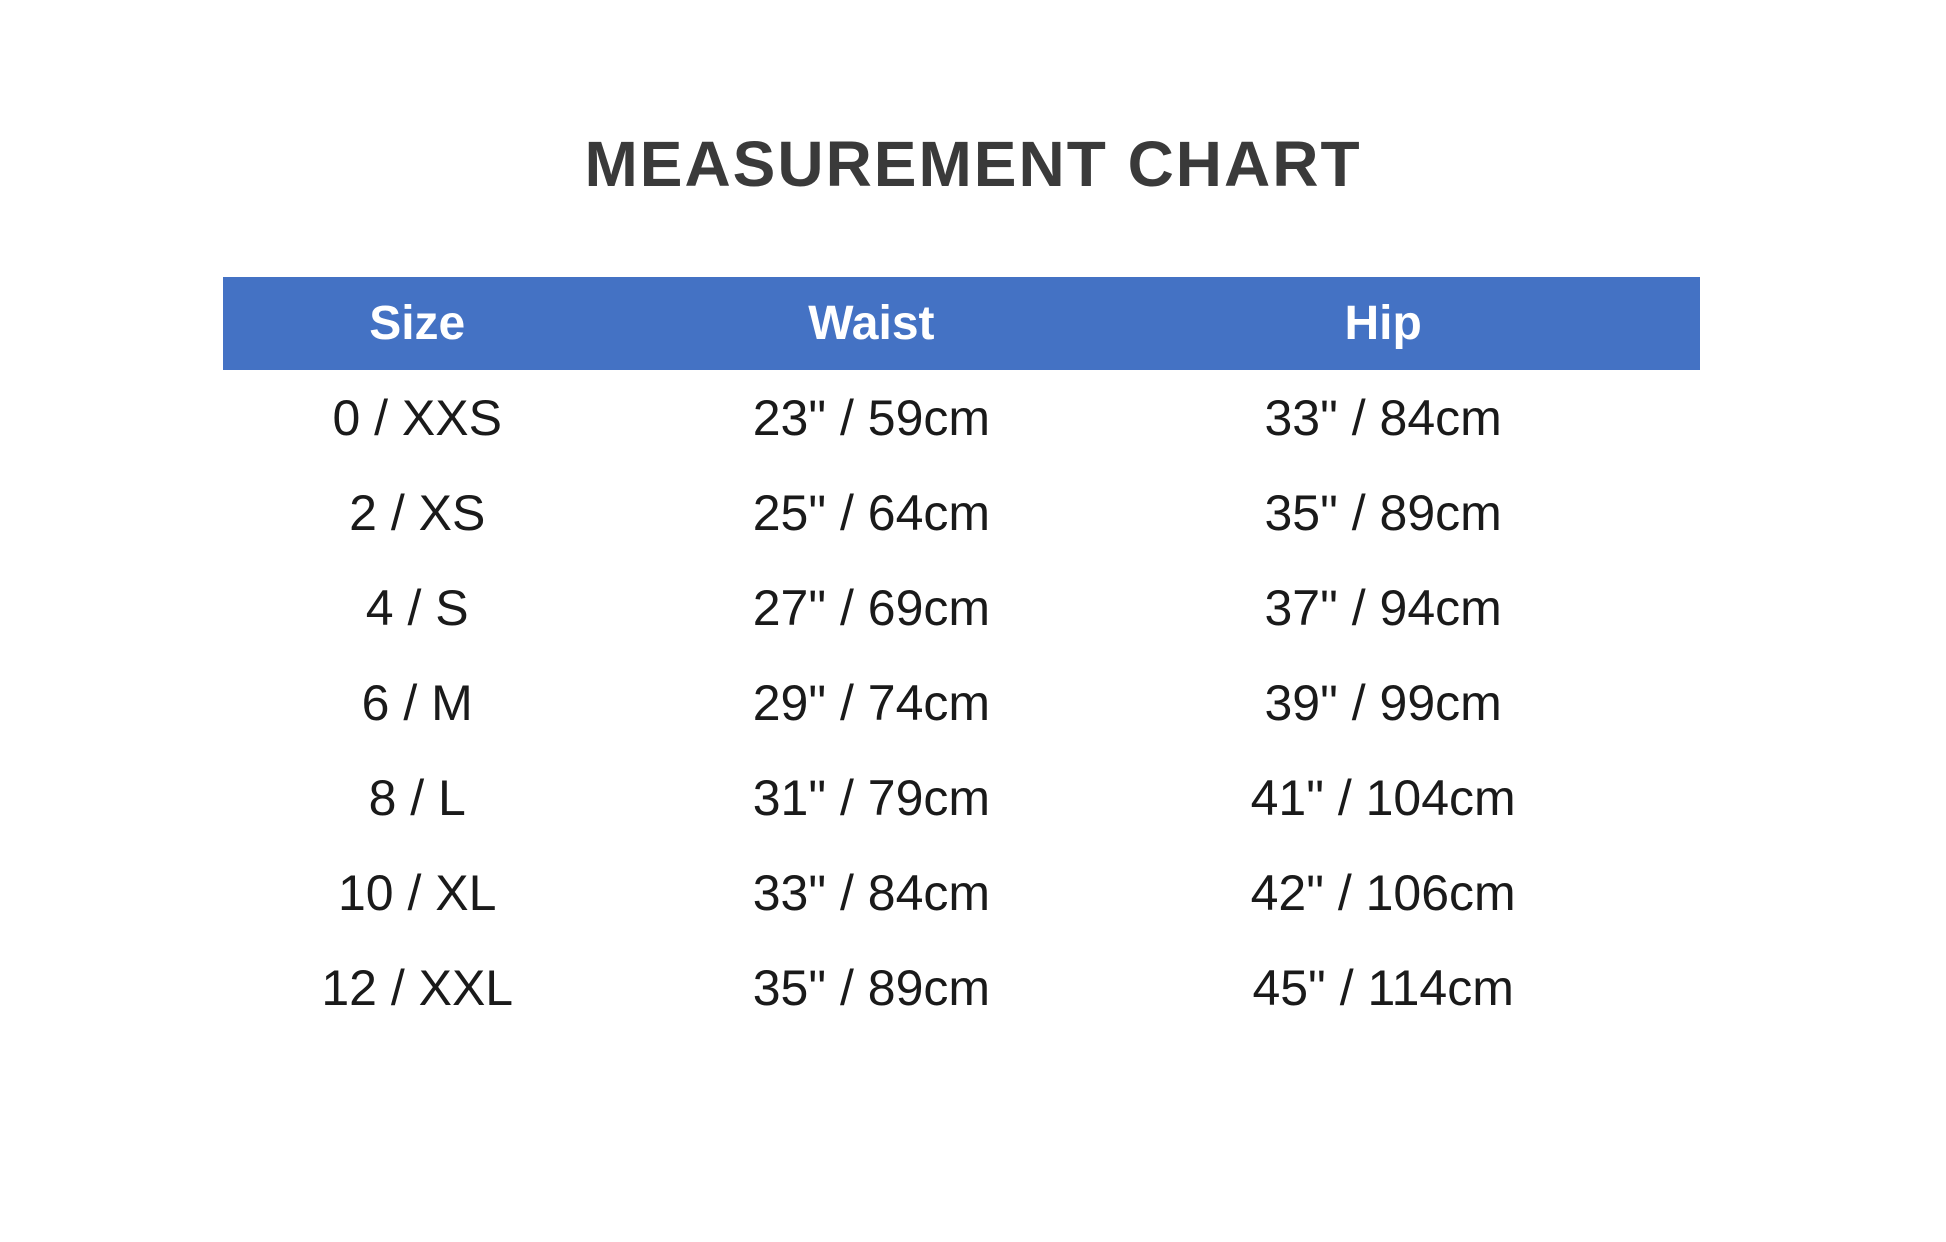 The width and height of the screenshot is (1946, 1242). I want to click on cell-hip: 35" / 89cm, so click(1383, 512).